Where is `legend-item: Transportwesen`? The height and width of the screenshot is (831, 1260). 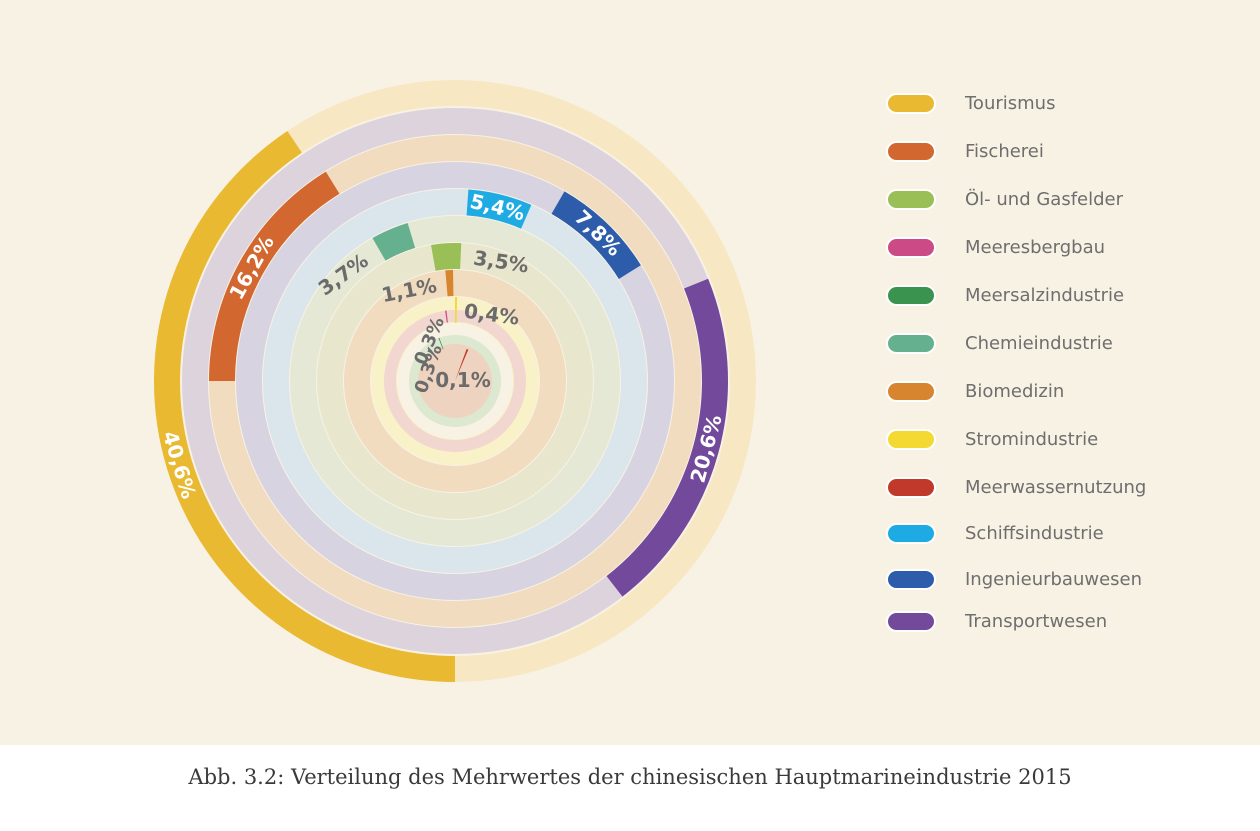 legend-item: Transportwesen is located at coordinates (996, 621).